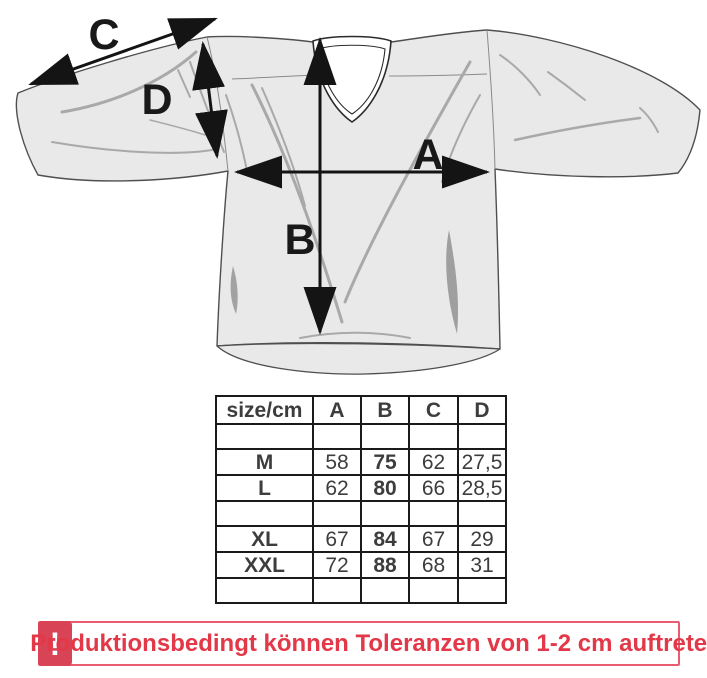  What do you see at coordinates (385, 462) in the screenshot?
I see `value-cell: 75` at bounding box center [385, 462].